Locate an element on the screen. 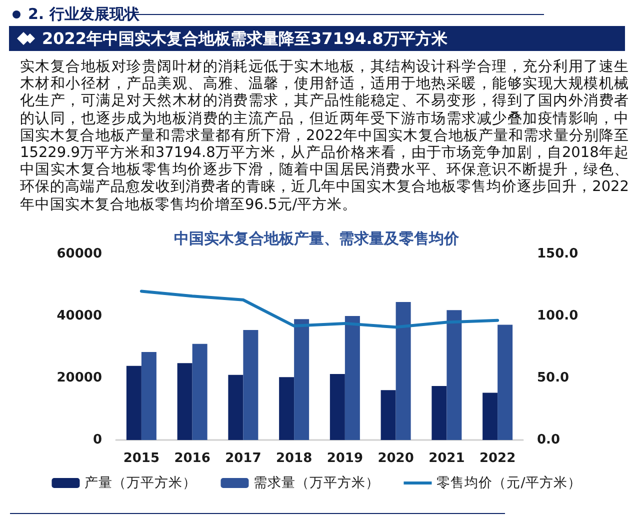 This screenshot has width=633, height=523. legend-label: 需求量（万平方米） is located at coordinates (317, 483).